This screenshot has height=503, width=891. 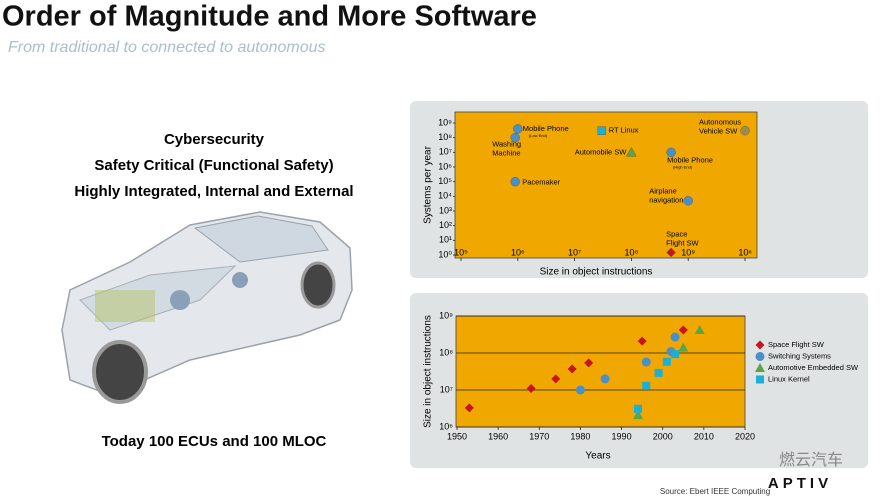 I want to click on x-tick-label: 10⁶, so click(x=518, y=252).